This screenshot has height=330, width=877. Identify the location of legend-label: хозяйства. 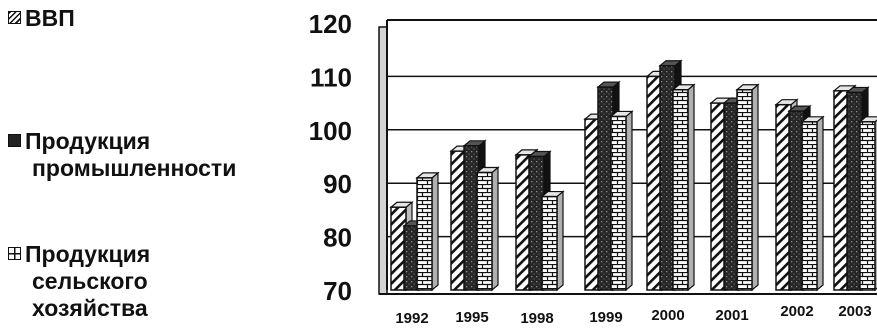
(90, 308).